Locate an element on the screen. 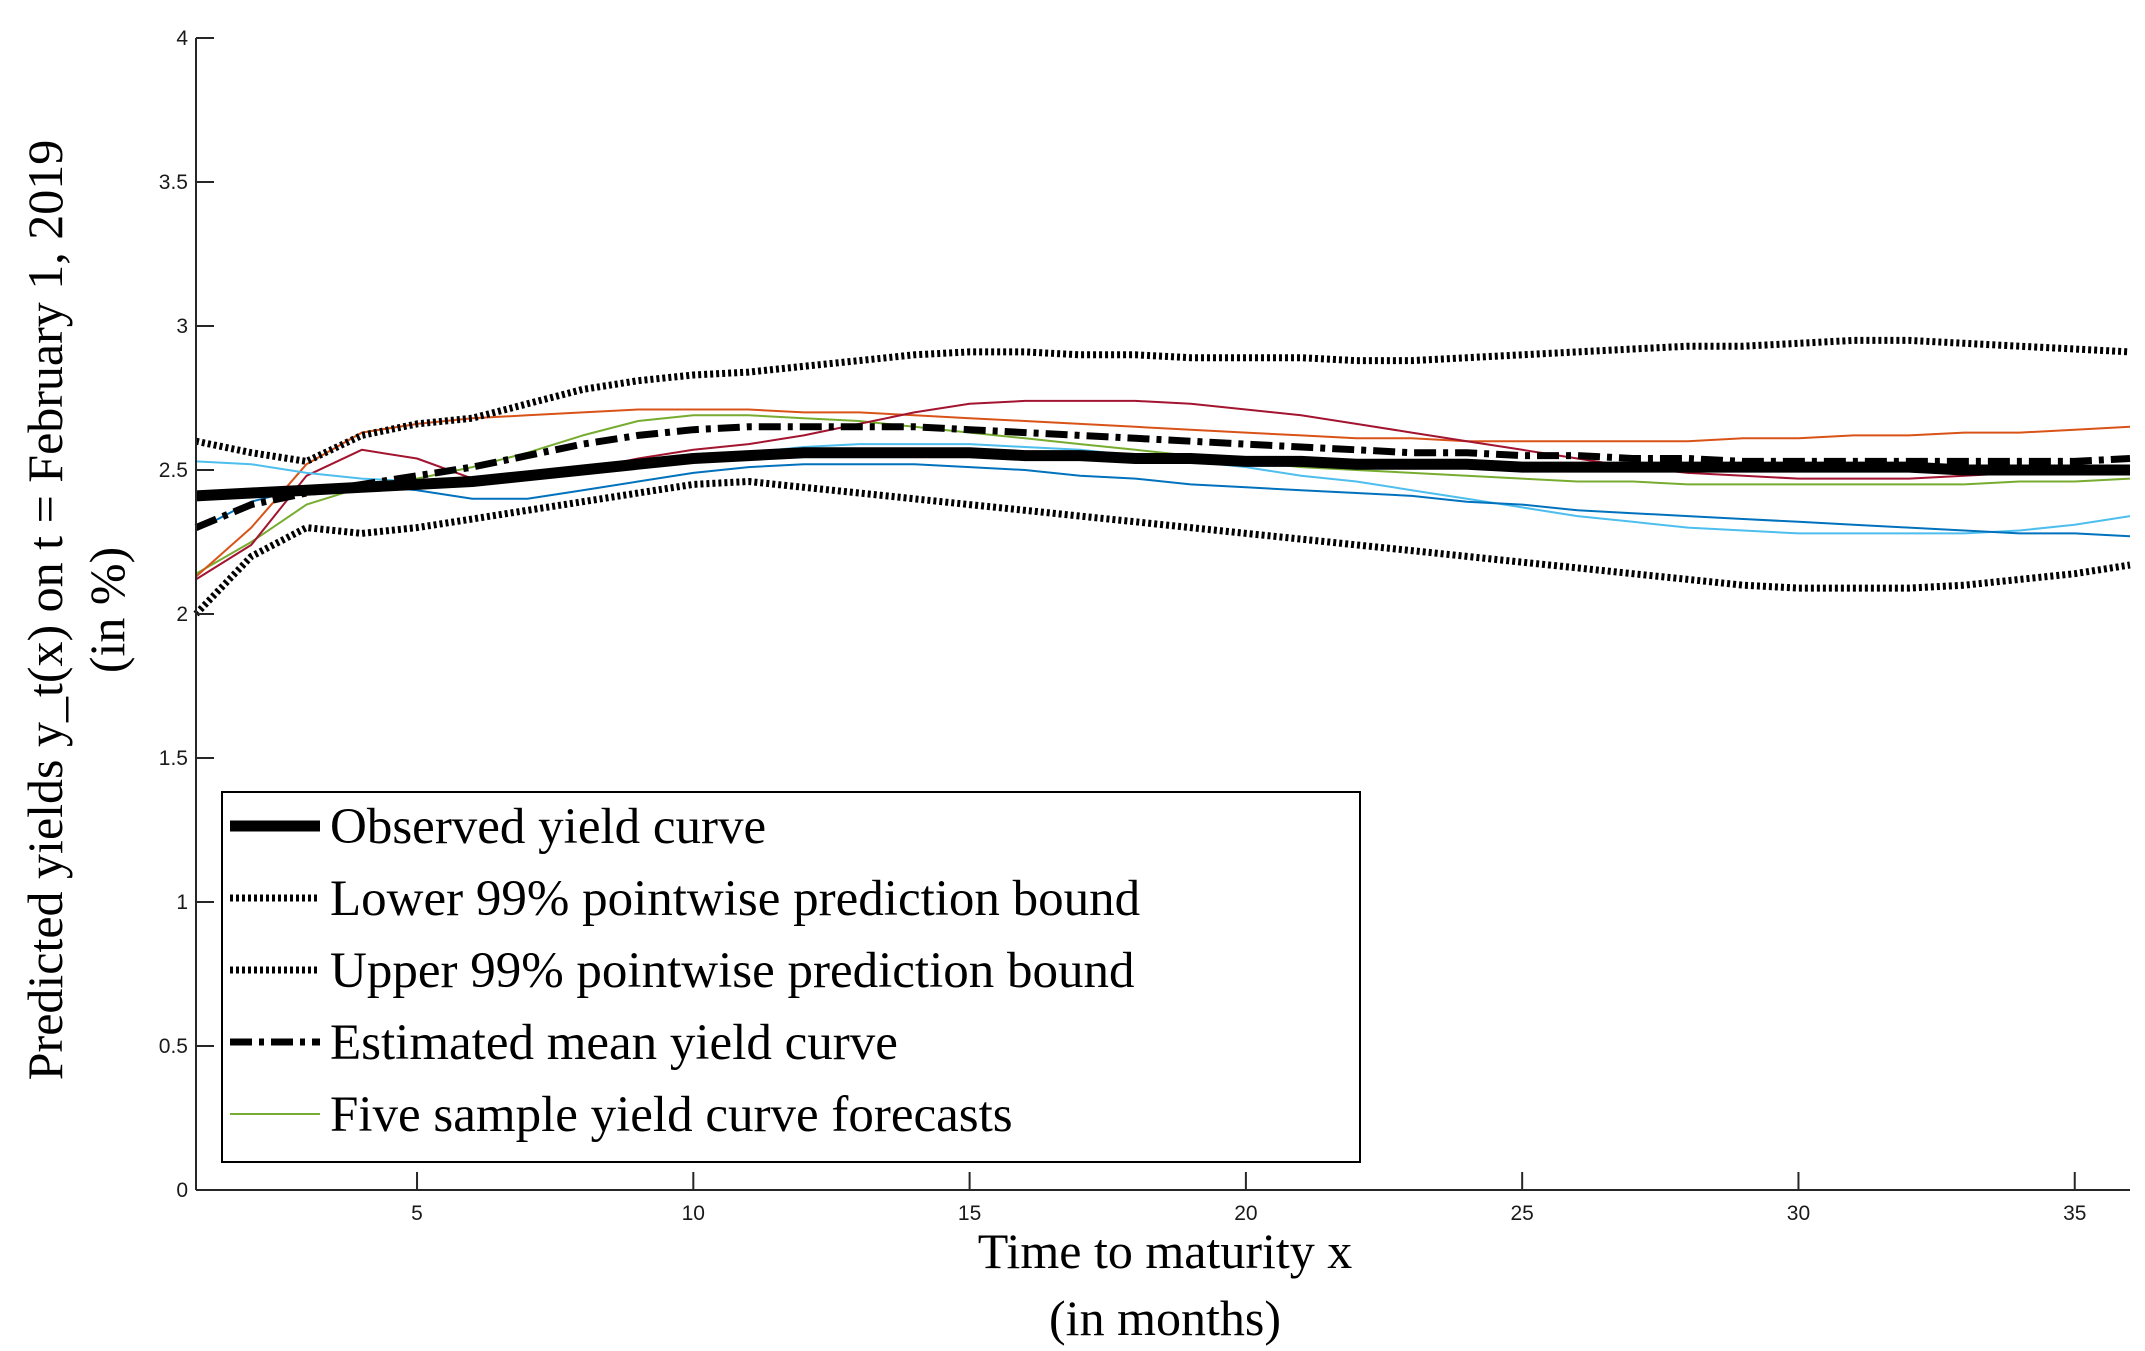 This screenshot has height=1351, width=2145. y-tick-label: 3.5 is located at coordinates (173, 182).